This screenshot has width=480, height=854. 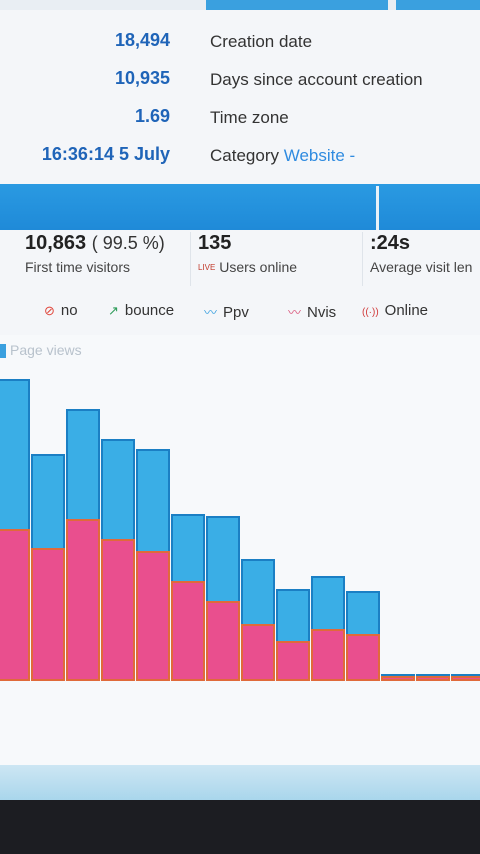 What do you see at coordinates (316, 79) in the screenshot?
I see `stat-label: Days since account creation` at bounding box center [316, 79].